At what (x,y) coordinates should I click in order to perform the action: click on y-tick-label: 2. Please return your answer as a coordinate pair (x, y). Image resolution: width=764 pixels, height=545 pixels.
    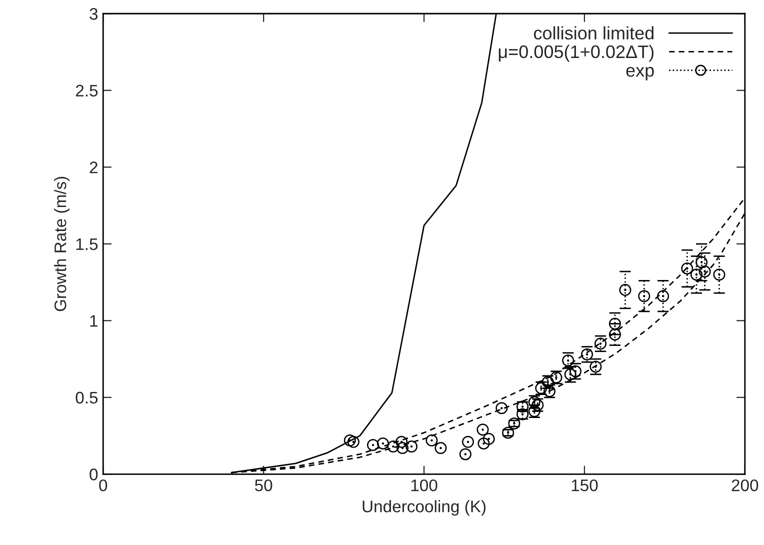
    Looking at the image, I should click on (94, 168).